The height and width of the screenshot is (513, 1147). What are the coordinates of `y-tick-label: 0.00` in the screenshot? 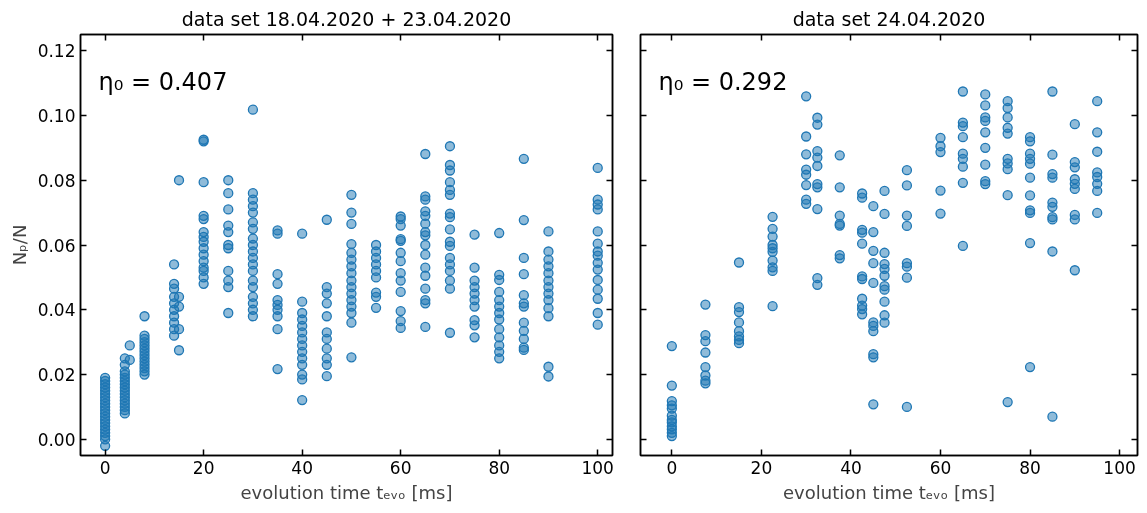 It's located at (56, 439).